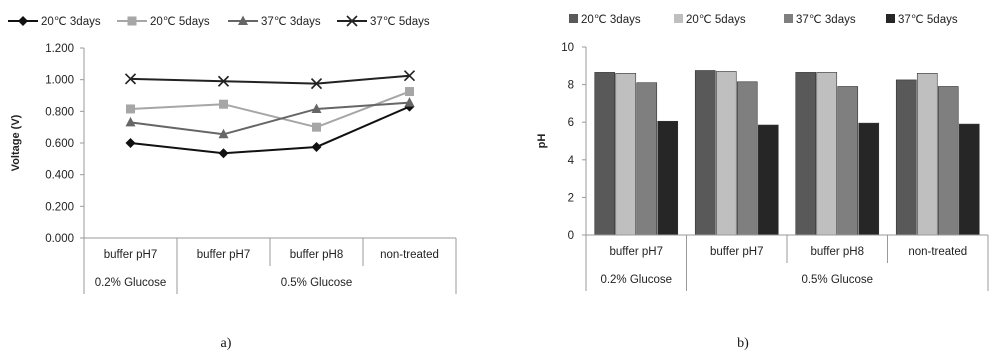 Image resolution: width=990 pixels, height=353 pixels. I want to click on y-tick-label: 2, so click(571, 198).